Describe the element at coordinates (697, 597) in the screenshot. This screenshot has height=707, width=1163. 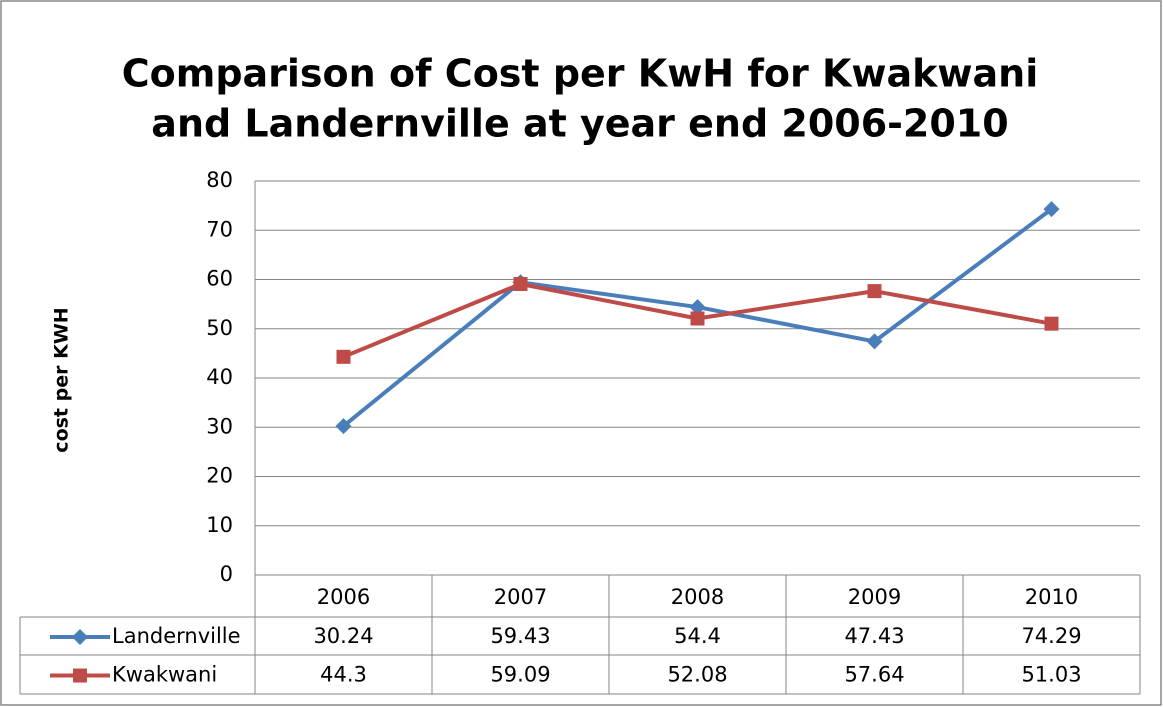
I see `x-tick-label: 2008` at that location.